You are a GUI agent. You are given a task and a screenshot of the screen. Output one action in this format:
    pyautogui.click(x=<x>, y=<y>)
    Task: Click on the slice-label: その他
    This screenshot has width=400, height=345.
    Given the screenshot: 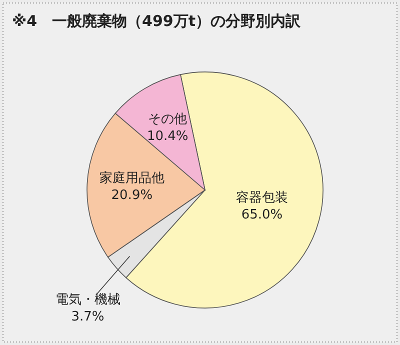 What is the action you would take?
    pyautogui.click(x=168, y=120)
    